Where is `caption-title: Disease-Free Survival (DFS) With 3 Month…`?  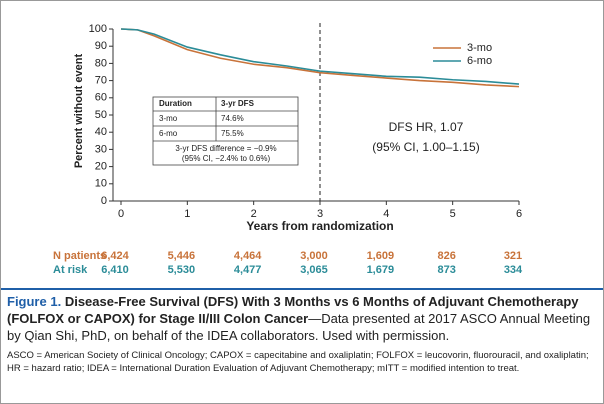
caption-title: Disease-Free Survival (DFS) With 3 Month… is located at coordinates (293, 310).